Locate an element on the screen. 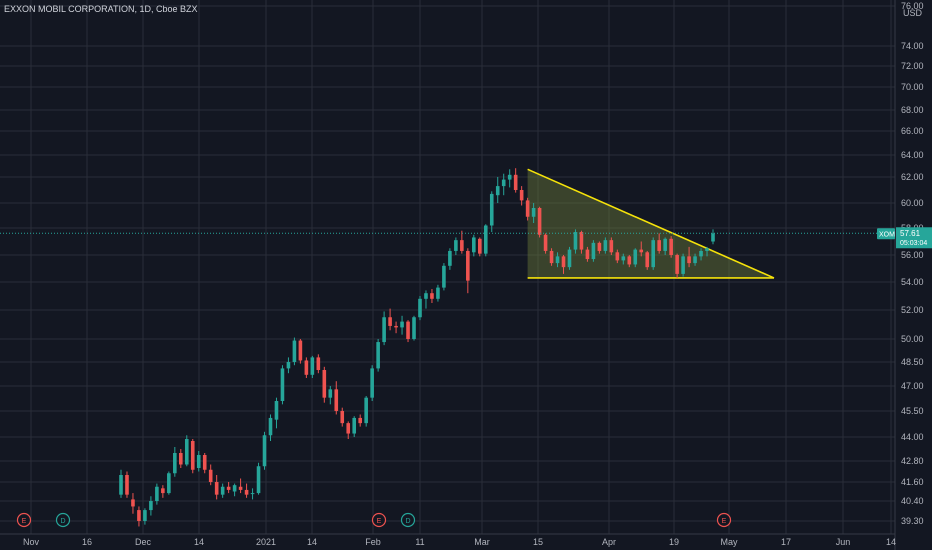 Image resolution: width=932 pixels, height=550 pixels. event-letter: E is located at coordinates (24, 521).